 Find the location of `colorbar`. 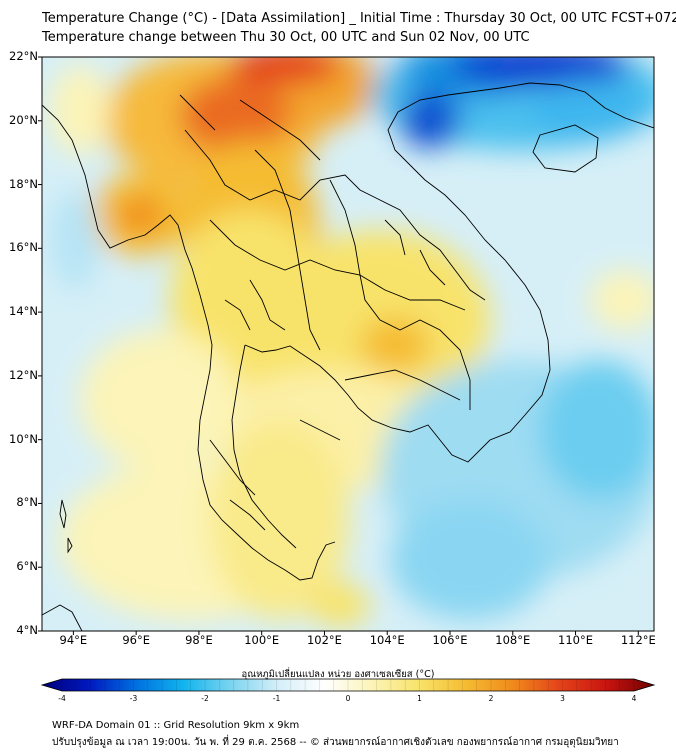

colorbar is located at coordinates (348, 685).